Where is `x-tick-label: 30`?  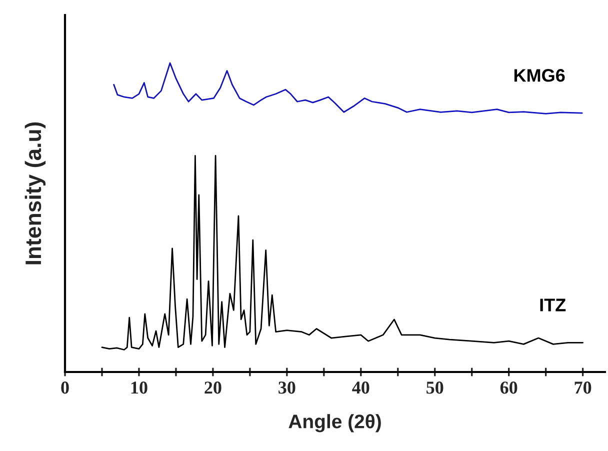 x-tick-label: 30 is located at coordinates (287, 388).